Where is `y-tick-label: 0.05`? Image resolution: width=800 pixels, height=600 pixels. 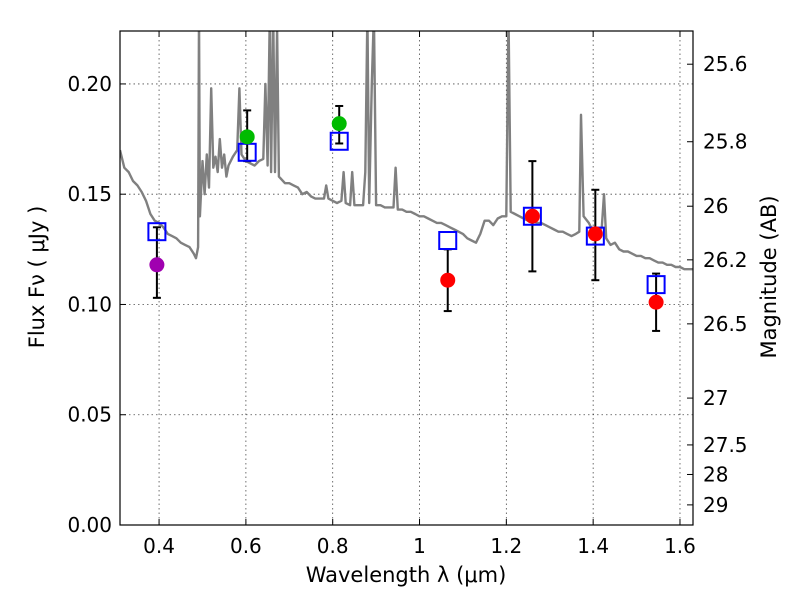 y-tick-label: 0.05 is located at coordinates (89, 415).